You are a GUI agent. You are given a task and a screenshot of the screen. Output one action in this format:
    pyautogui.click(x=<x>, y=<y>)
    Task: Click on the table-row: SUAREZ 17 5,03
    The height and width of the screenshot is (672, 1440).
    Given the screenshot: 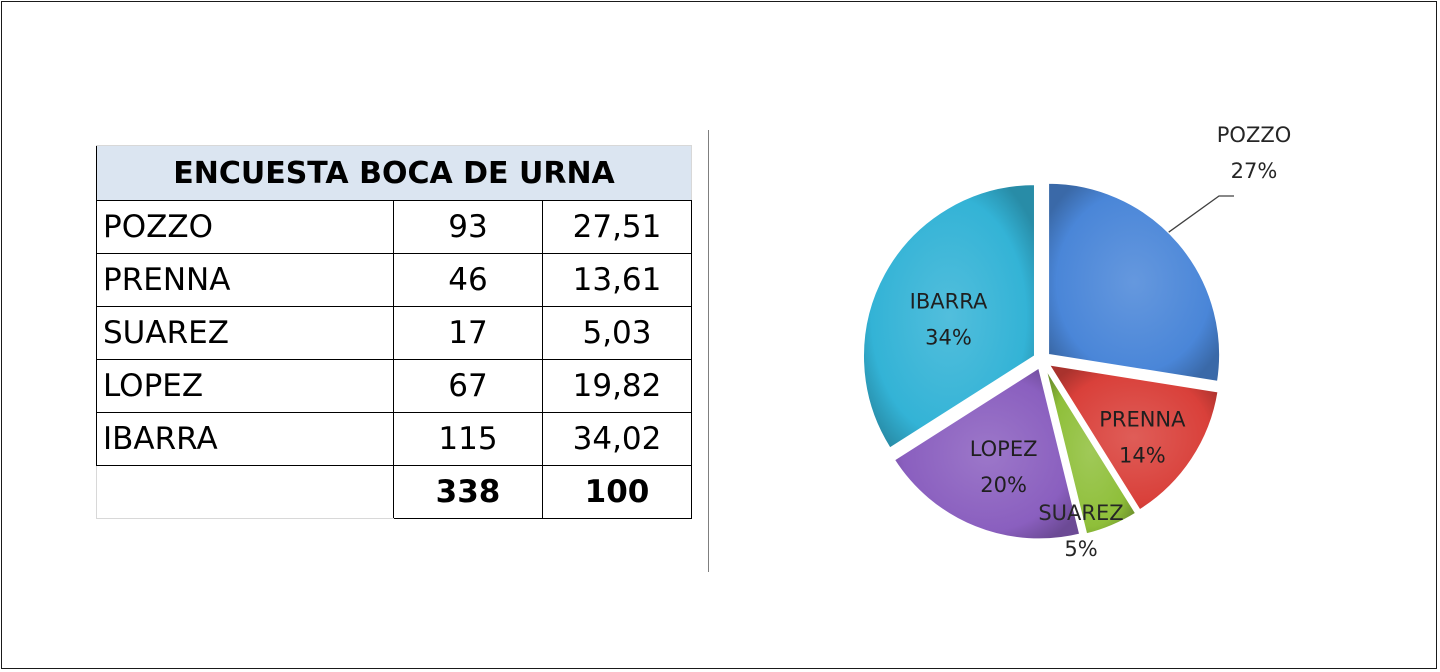 What is the action you would take?
    pyautogui.click(x=394, y=333)
    